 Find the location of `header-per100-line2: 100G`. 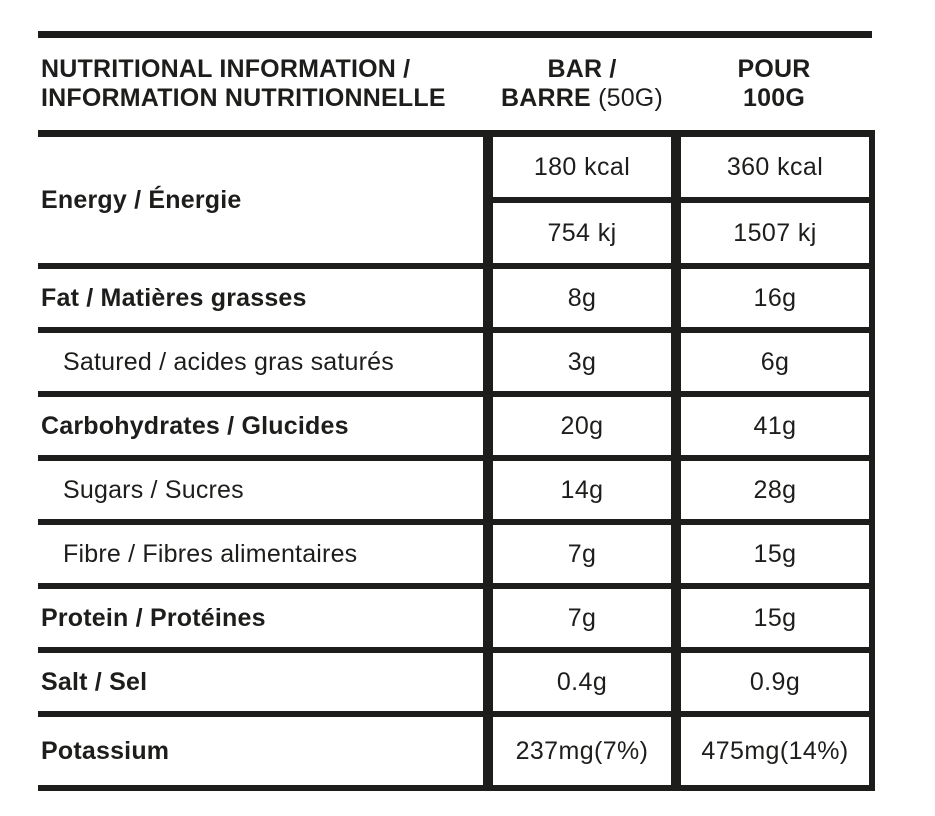

header-per100-line2: 100G is located at coordinates (774, 98).